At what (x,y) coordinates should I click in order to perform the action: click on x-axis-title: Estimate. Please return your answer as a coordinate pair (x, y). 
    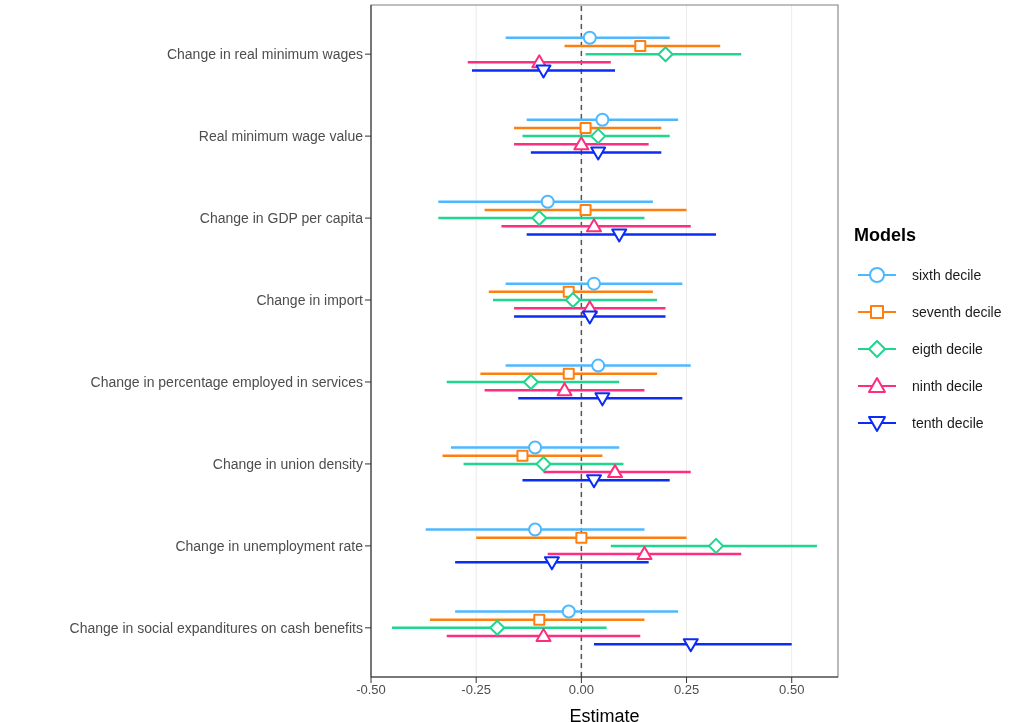
    Looking at the image, I should click on (604, 714).